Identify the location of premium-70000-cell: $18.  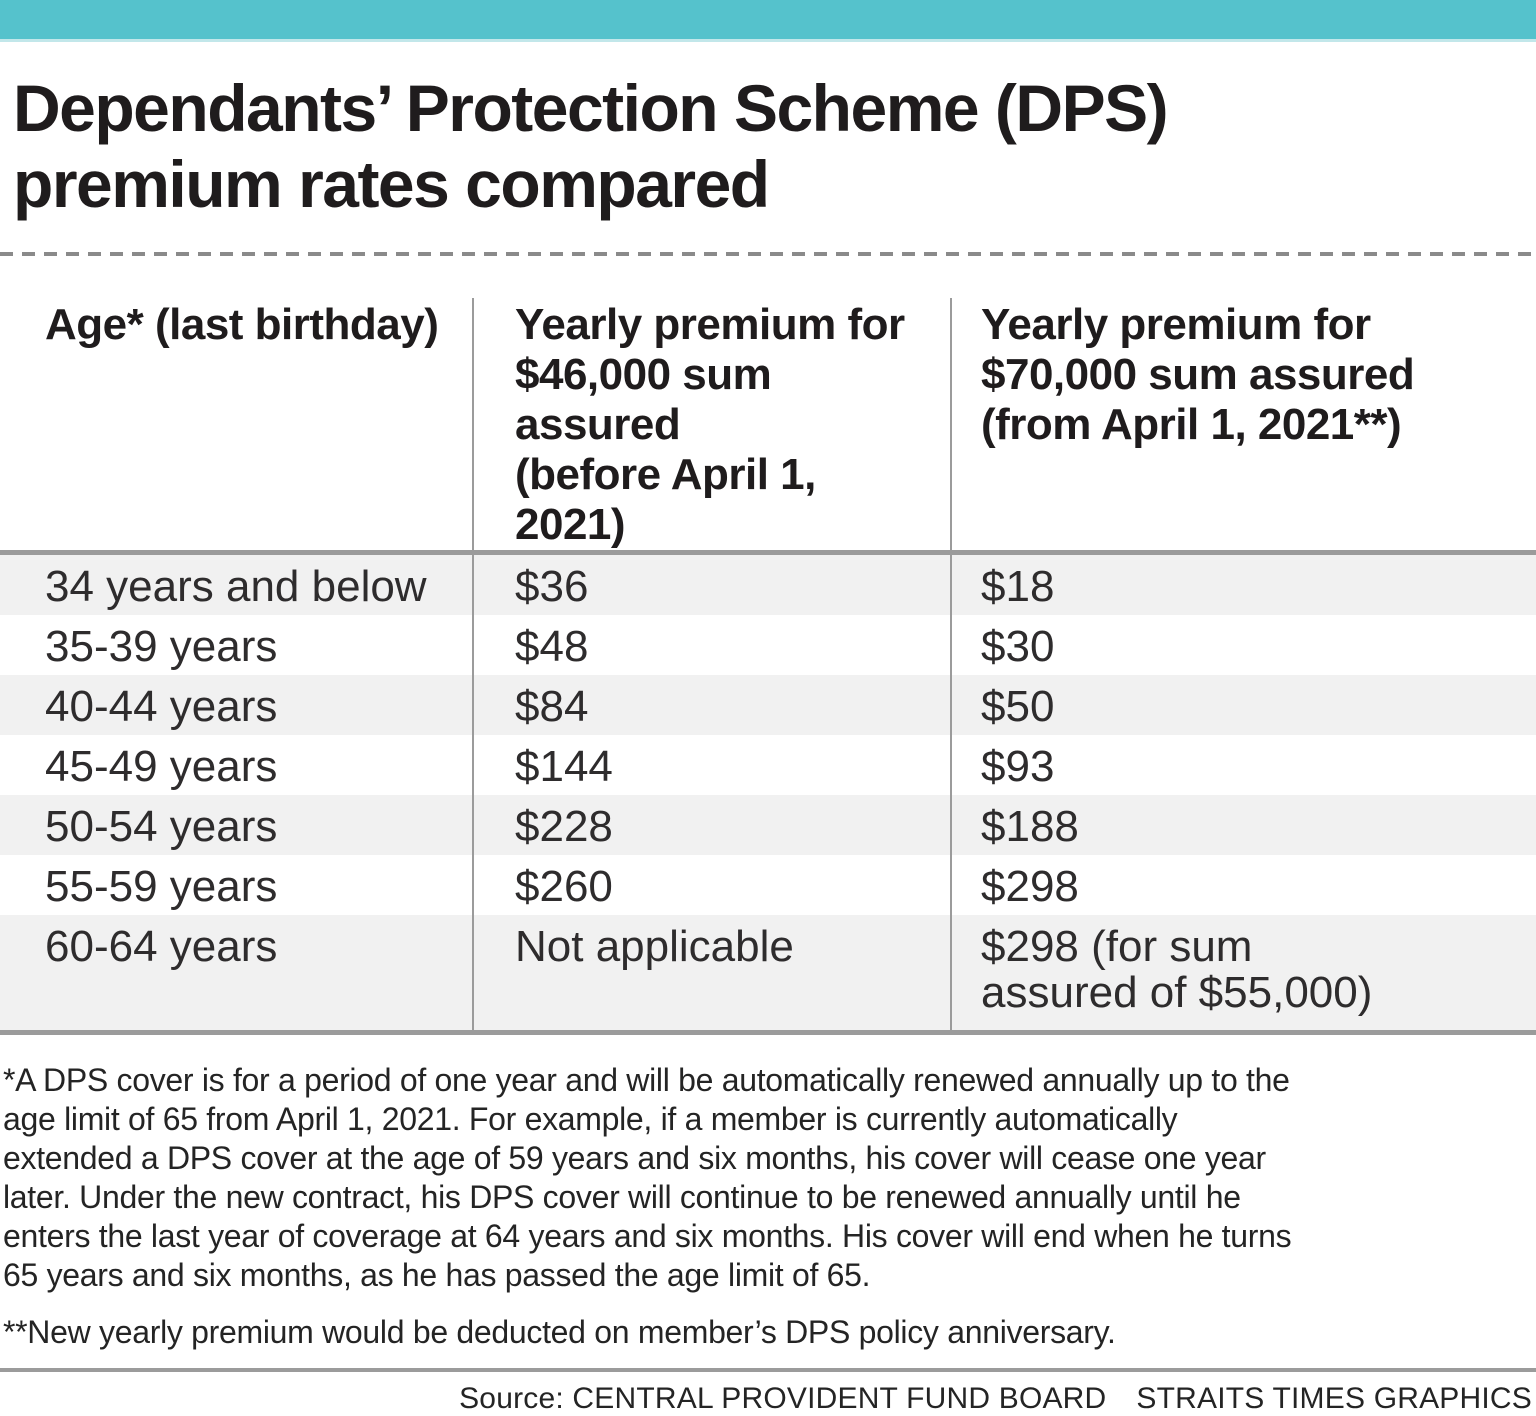
(1243, 585).